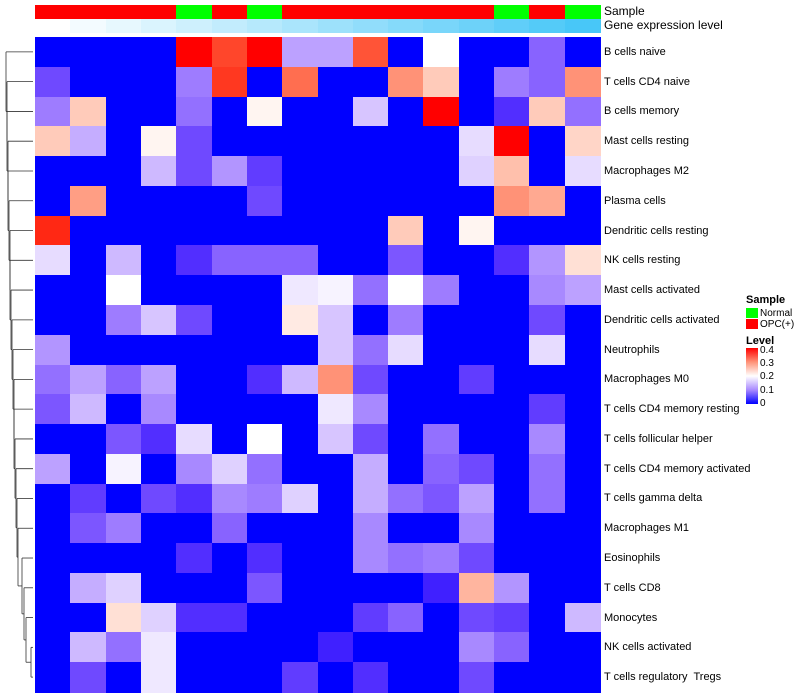 Image resolution: width=800 pixels, height=700 pixels. I want to click on row-label: Dendritic cells resting, so click(656, 230).